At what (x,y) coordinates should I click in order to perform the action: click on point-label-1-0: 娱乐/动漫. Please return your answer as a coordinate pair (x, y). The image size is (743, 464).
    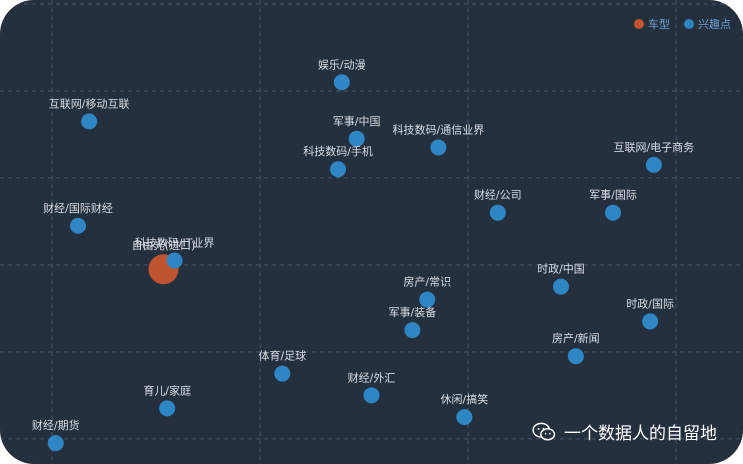
    Looking at the image, I should click on (342, 64).